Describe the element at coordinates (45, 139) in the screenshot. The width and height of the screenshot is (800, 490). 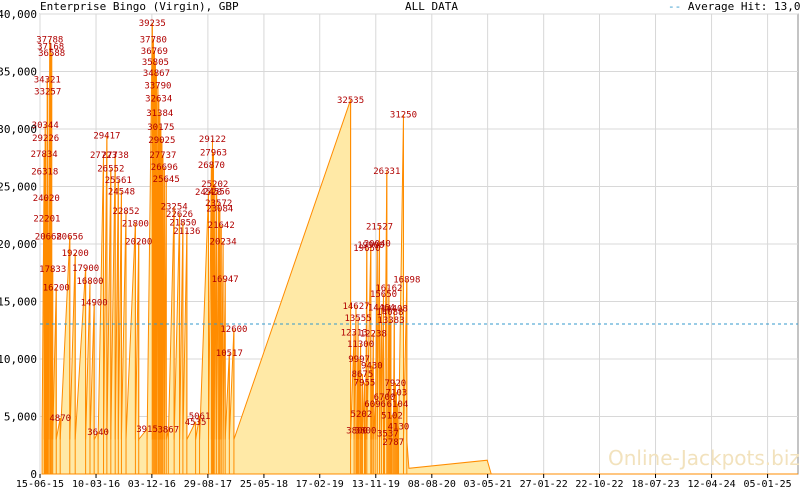
I see `peak-value-label: 29226` at that location.